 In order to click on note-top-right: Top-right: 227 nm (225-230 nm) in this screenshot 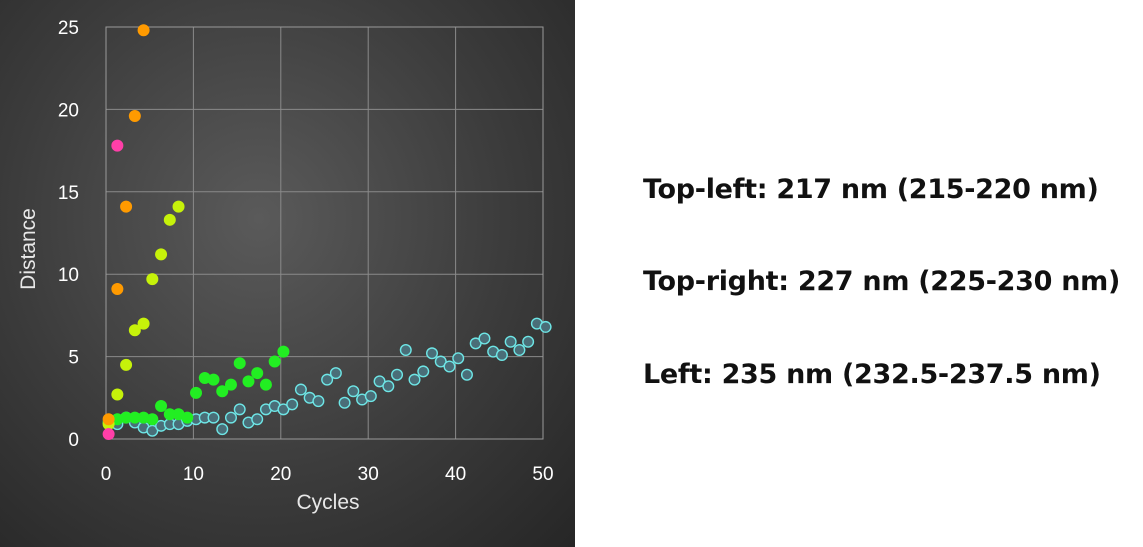, I will do `click(882, 281)`.